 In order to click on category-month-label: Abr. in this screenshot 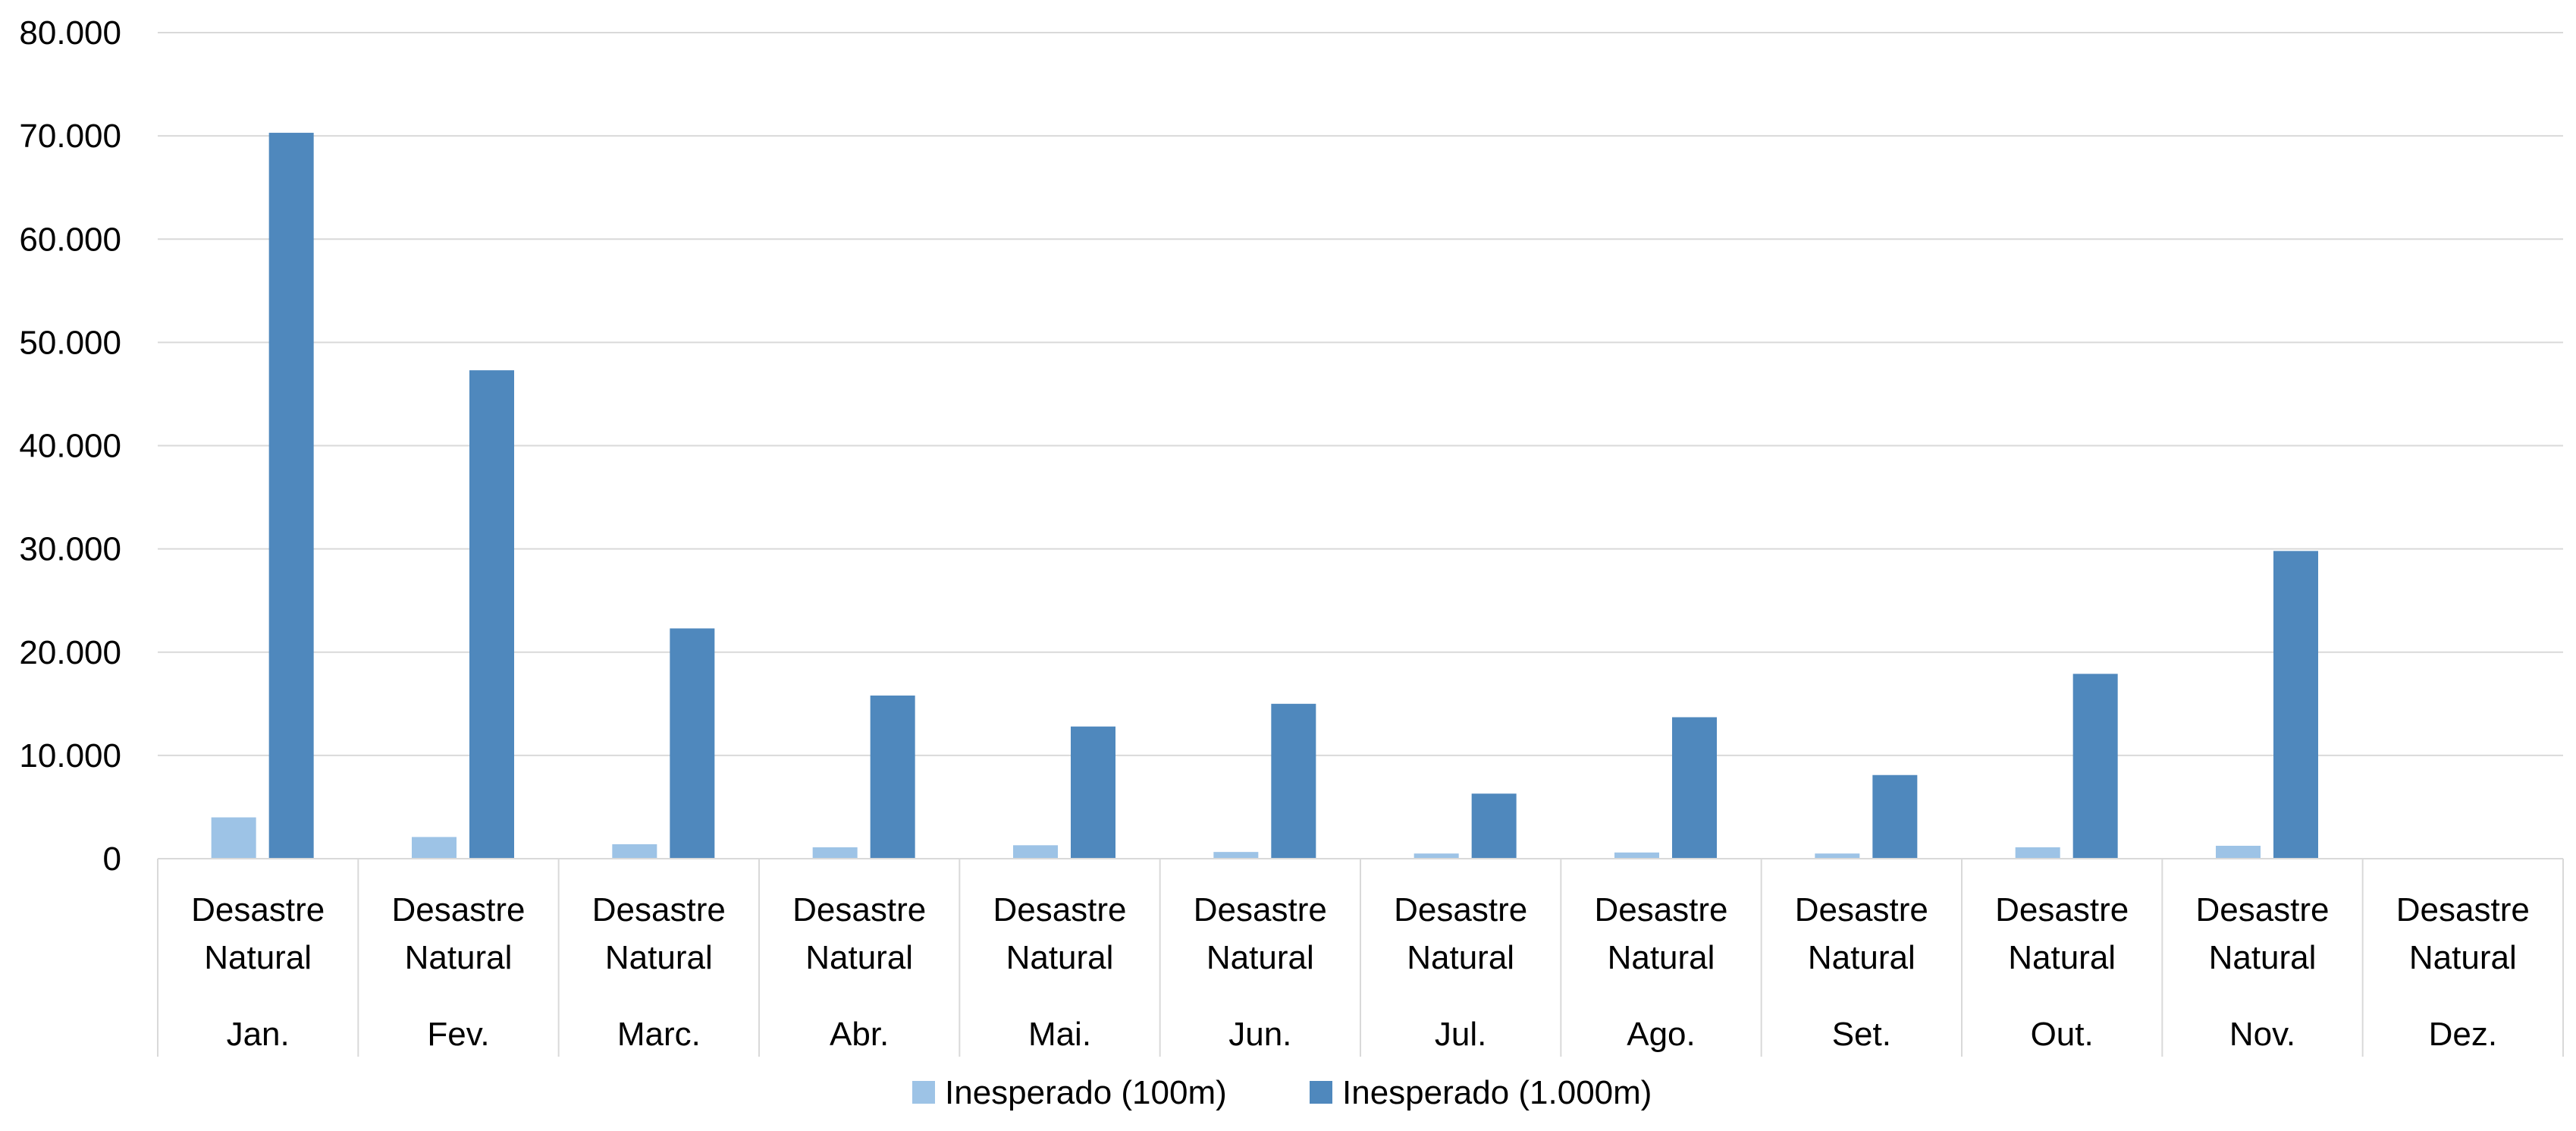, I will do `click(859, 1034)`.